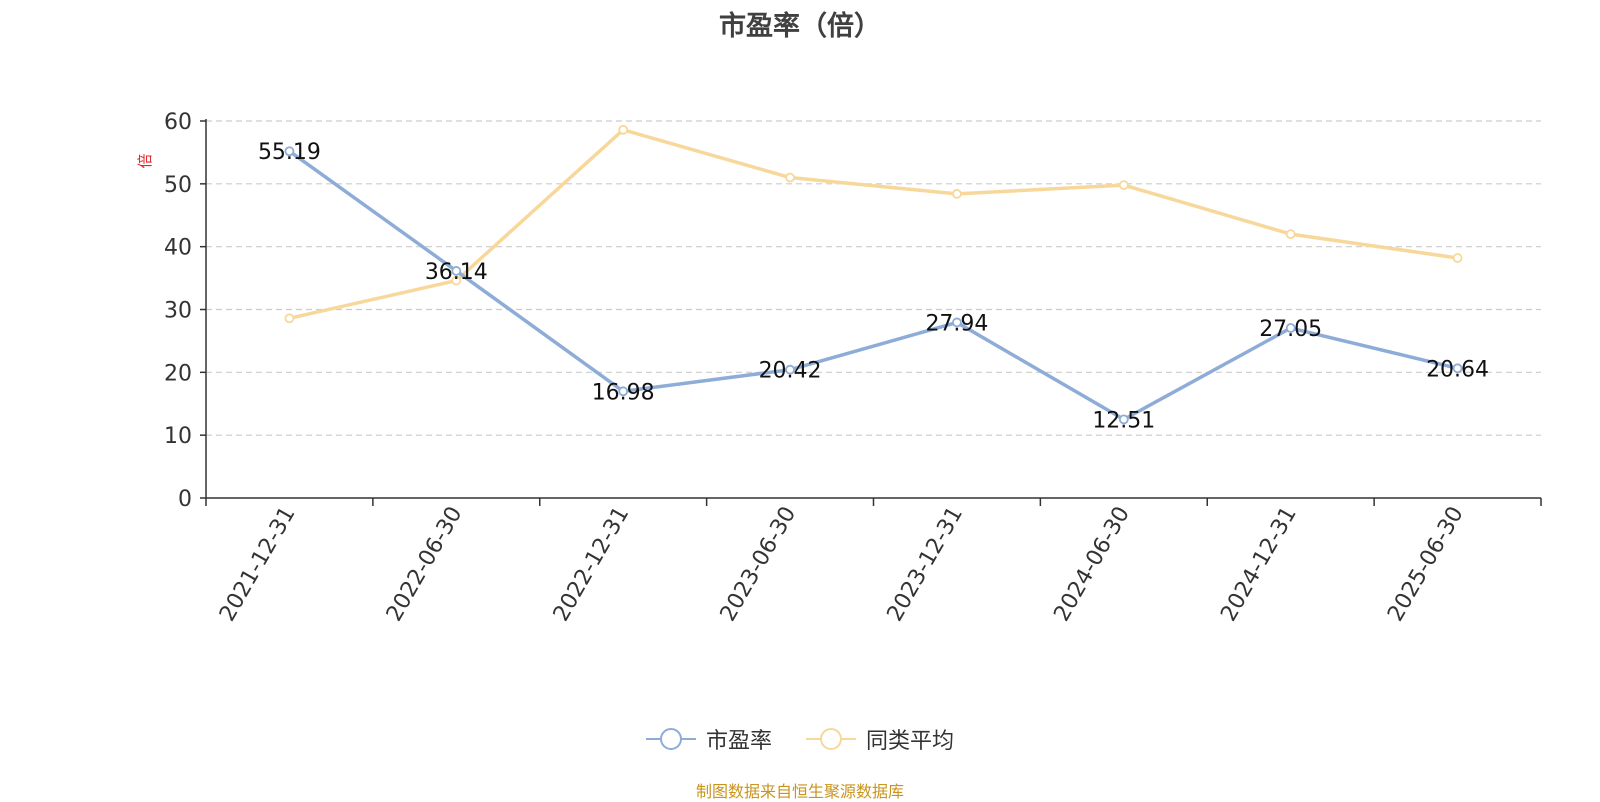 This screenshot has width=1600, height=802. Describe the element at coordinates (799, 791) in the screenshot. I see `source-note: 制图数据来自恒生聚源数据库` at that location.